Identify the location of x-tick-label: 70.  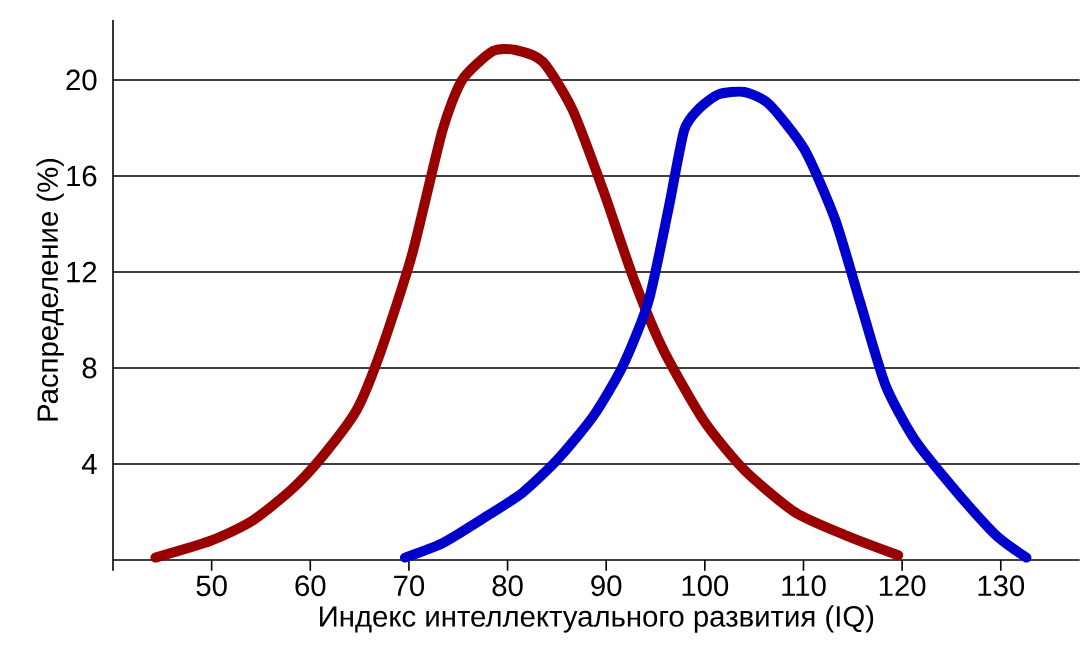
(409, 586).